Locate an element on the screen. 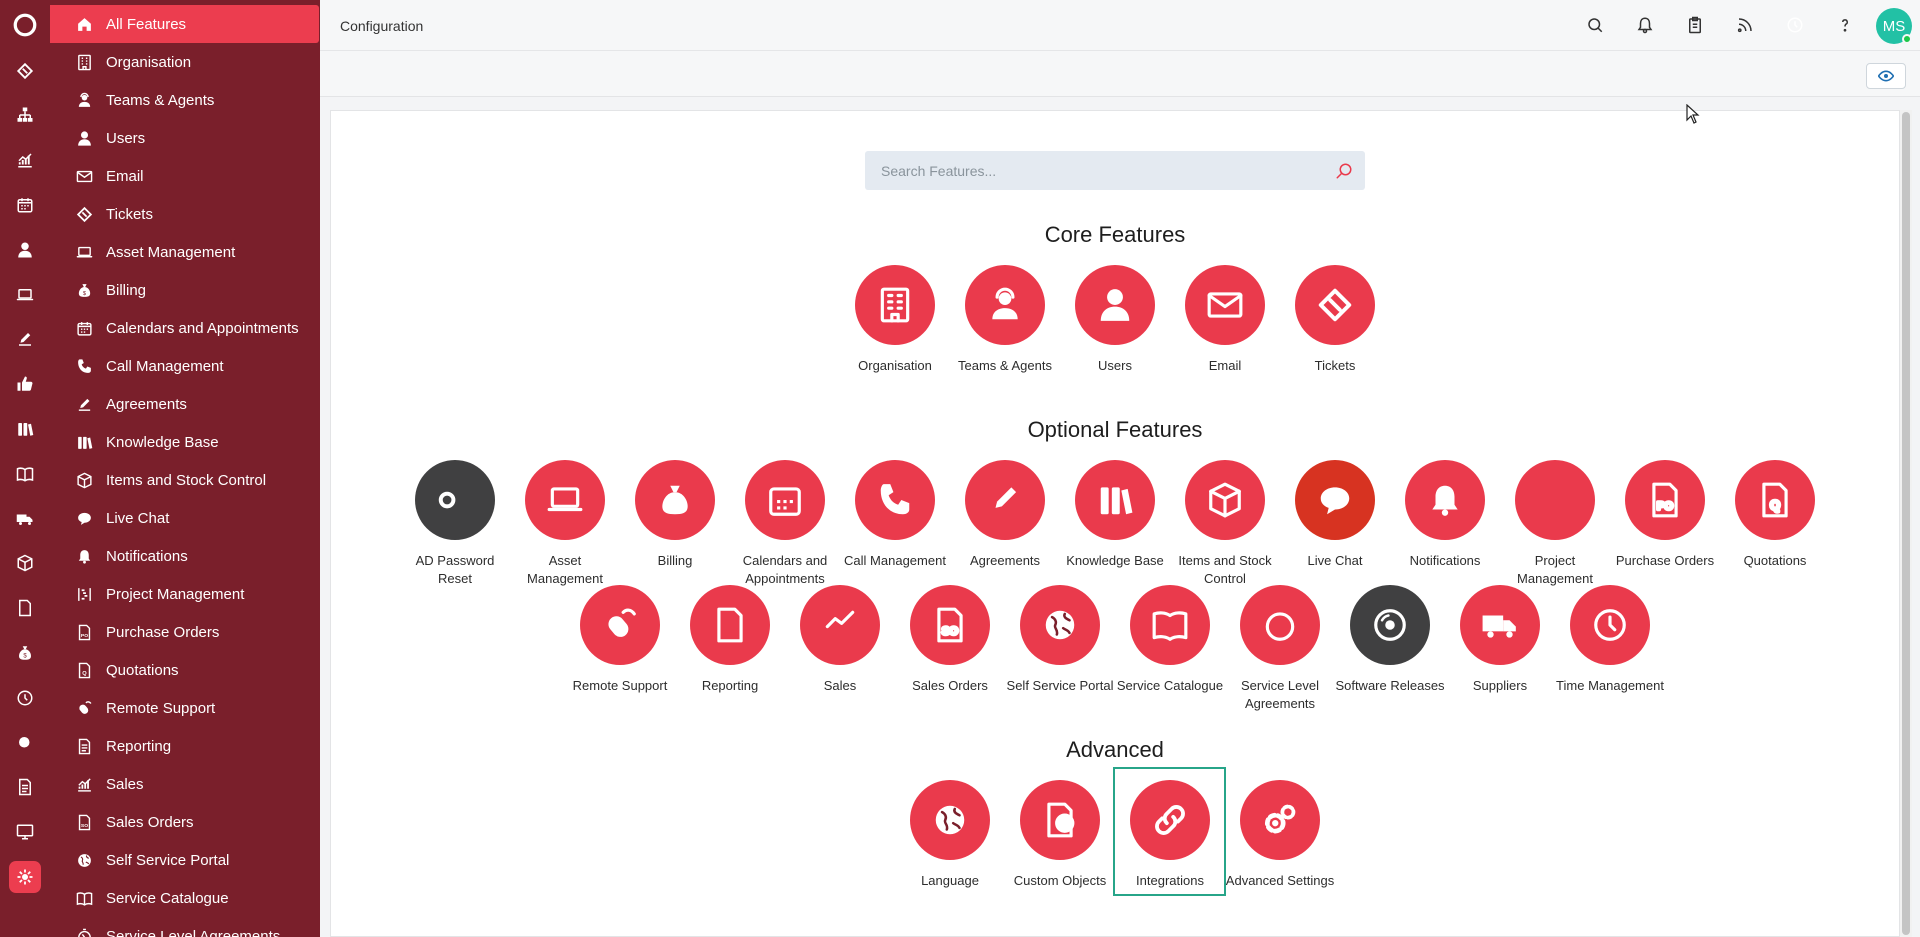  feature-remote-support: Remote Support is located at coordinates (620, 640).